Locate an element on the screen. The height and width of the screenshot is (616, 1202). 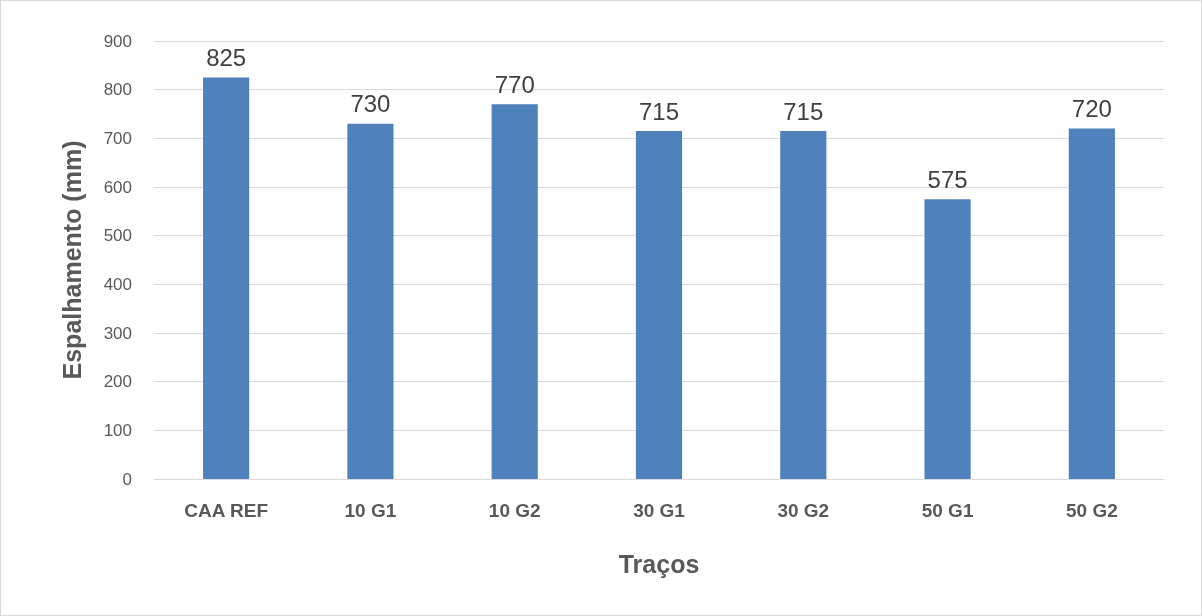
x-tick-label: 10 G1 is located at coordinates (370, 510).